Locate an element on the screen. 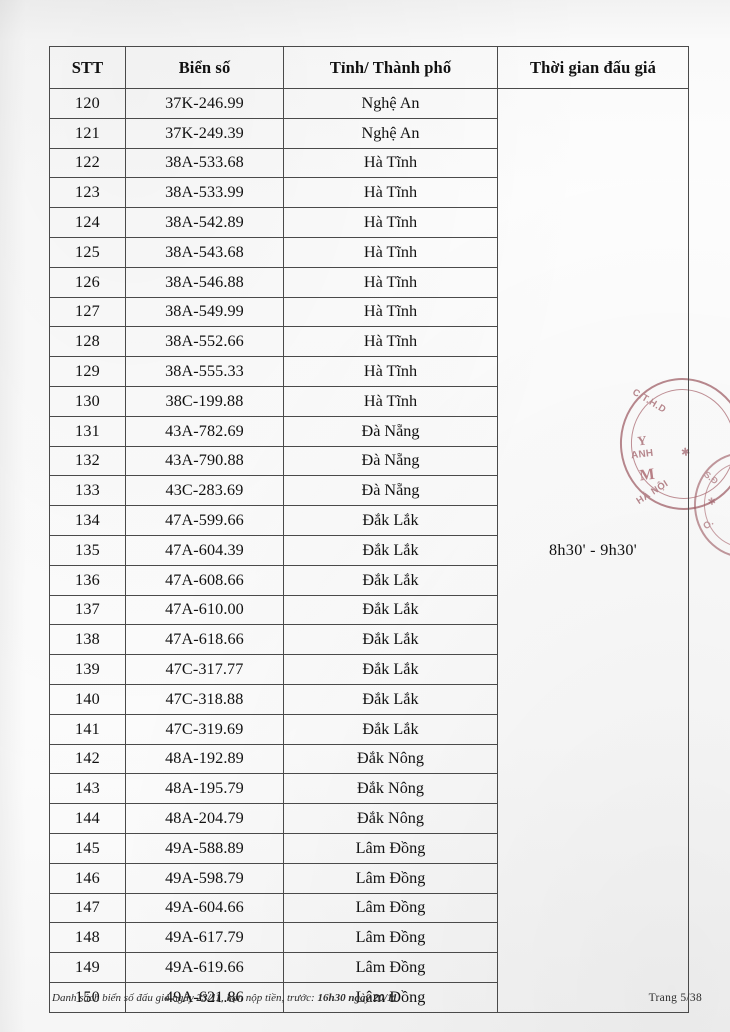 The height and width of the screenshot is (1032, 730). stamp-inner-ring is located at coordinates (715, 505).